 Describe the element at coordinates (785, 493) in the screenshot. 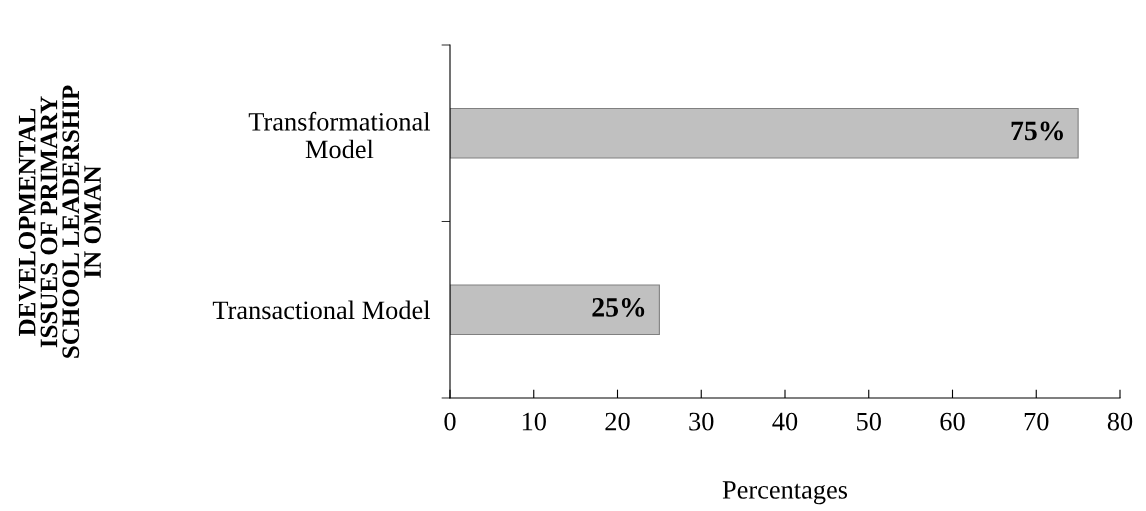

I see `x-axis-title: Percentages` at that location.